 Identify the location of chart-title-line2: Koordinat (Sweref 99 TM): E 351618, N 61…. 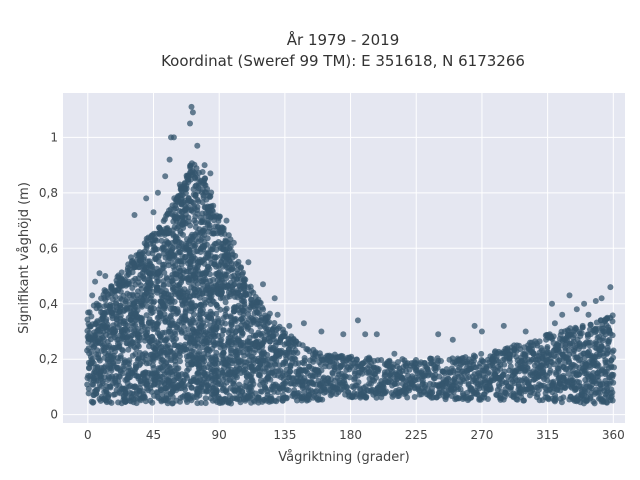
(343, 61).